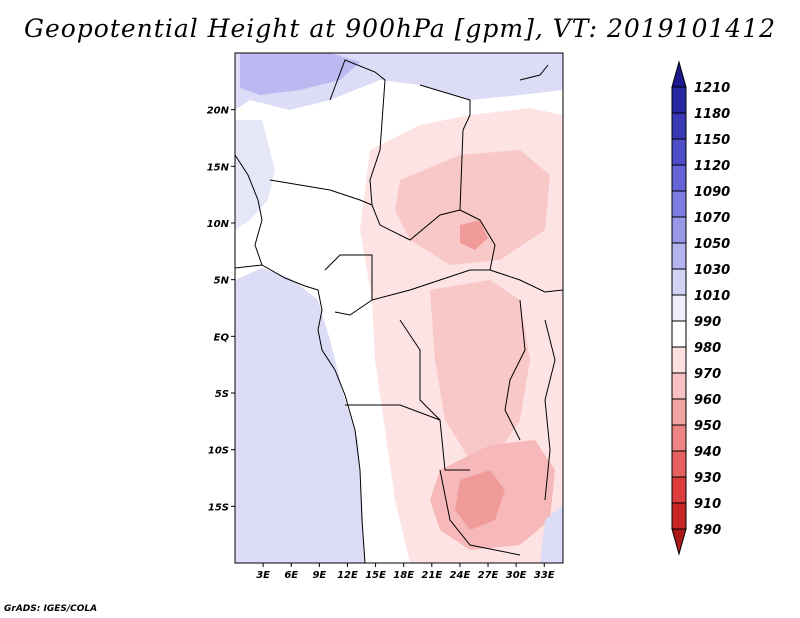 The width and height of the screenshot is (800, 618). What do you see at coordinates (51, 609) in the screenshot?
I see `credit-label: GrADS: IGES/COLA` at bounding box center [51, 609].